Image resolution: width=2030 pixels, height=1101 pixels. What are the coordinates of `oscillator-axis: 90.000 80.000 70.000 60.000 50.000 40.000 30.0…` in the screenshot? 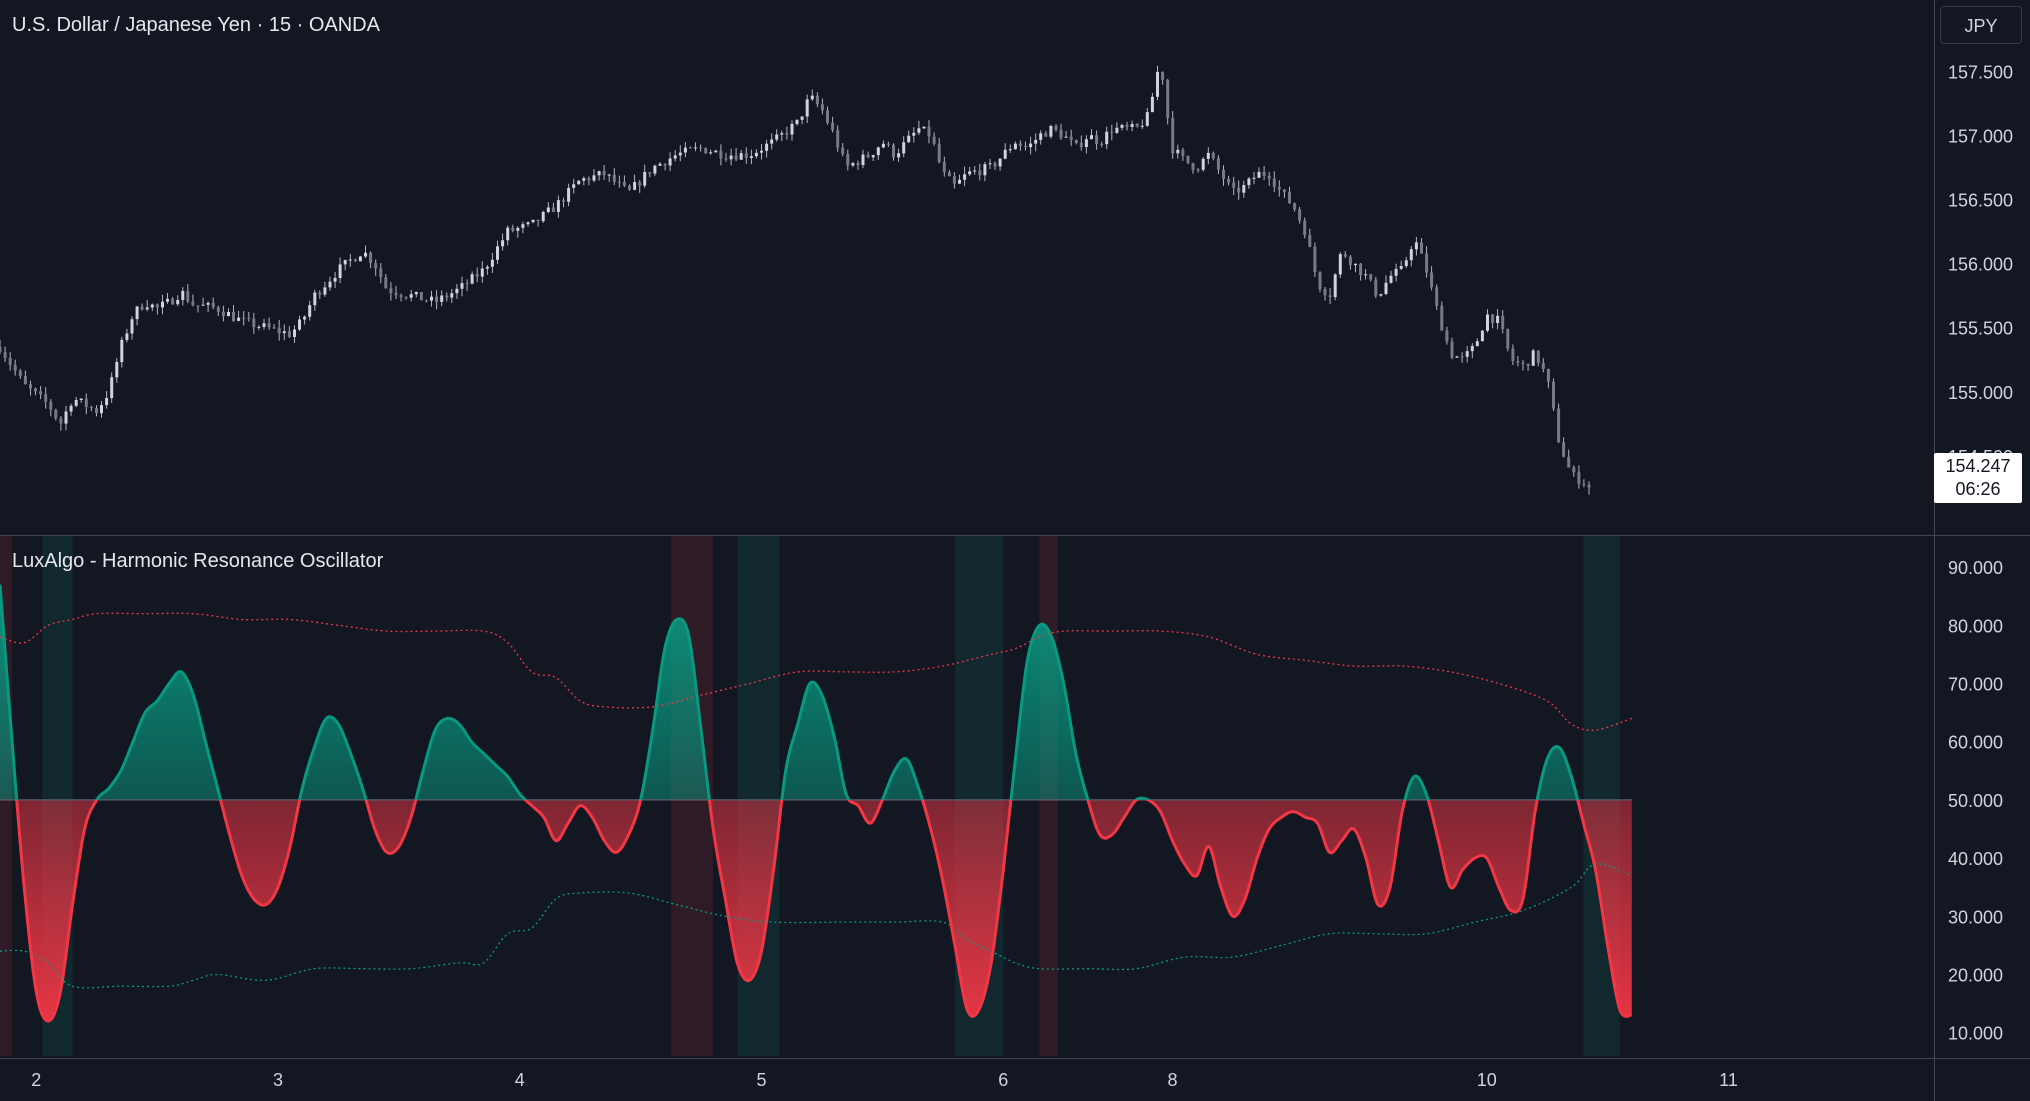 It's located at (1975, 801).